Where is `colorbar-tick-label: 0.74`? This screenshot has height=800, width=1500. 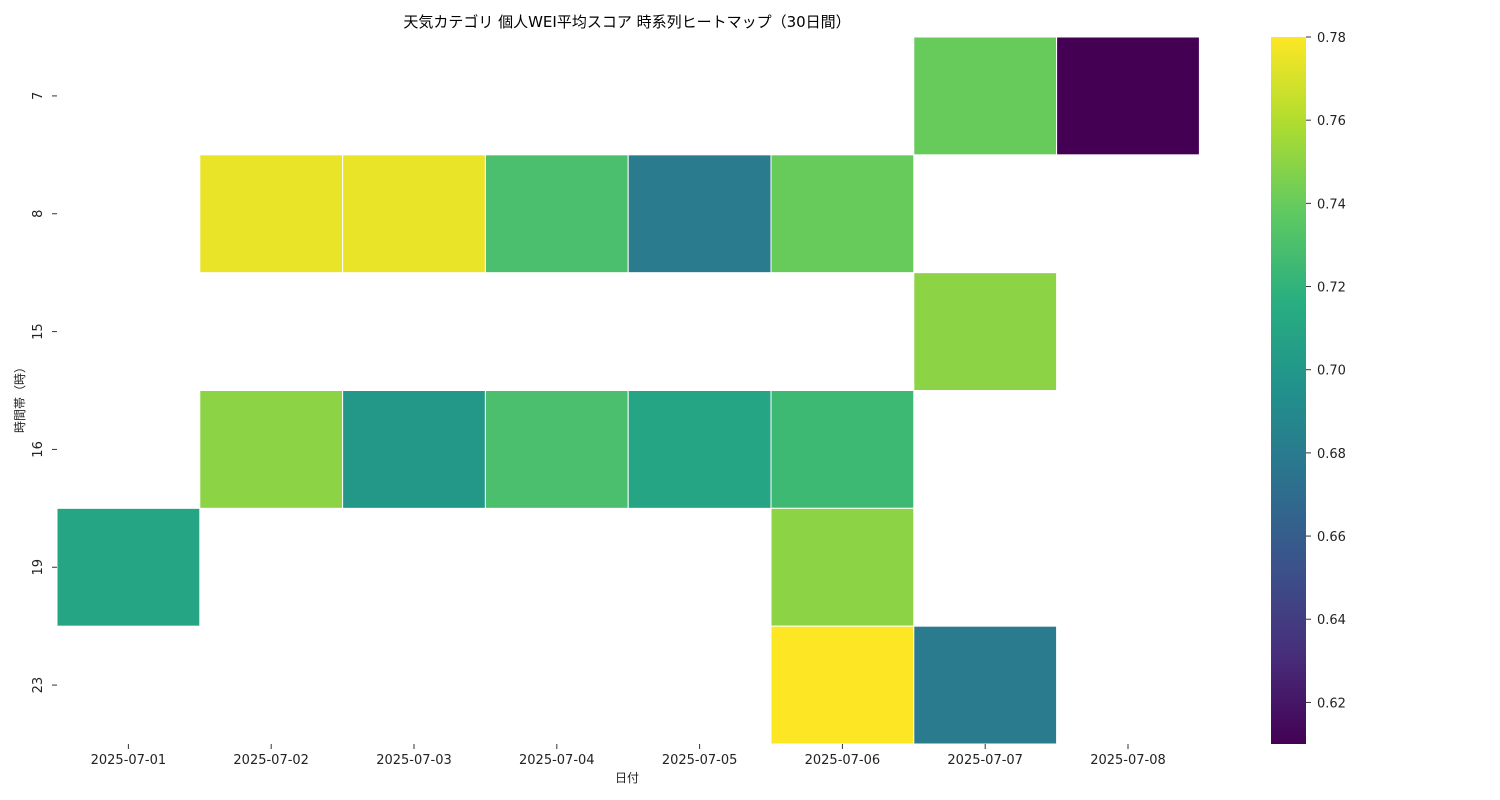
colorbar-tick-label: 0.74 is located at coordinates (1331, 204).